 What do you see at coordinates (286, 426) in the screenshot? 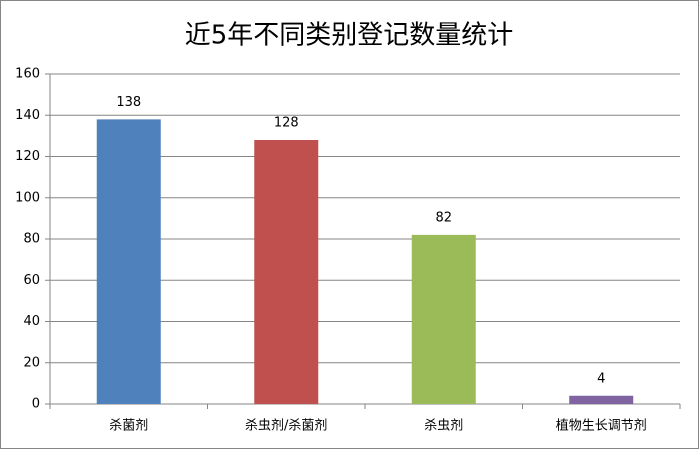
I see `x-tick-label: 杀虫剂/杀菌剂` at bounding box center [286, 426].